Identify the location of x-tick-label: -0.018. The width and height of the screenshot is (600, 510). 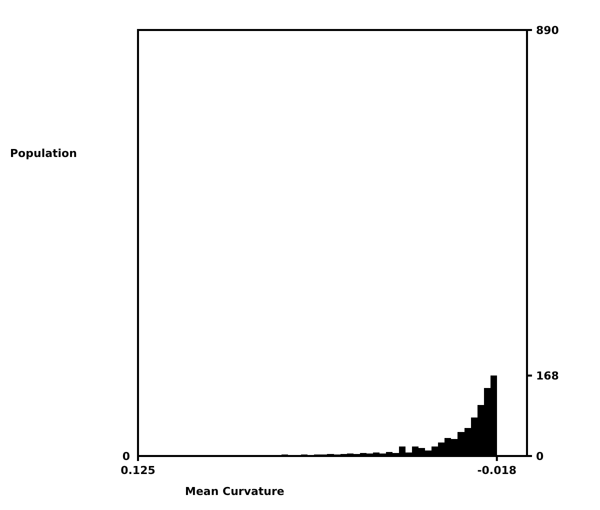
(497, 470).